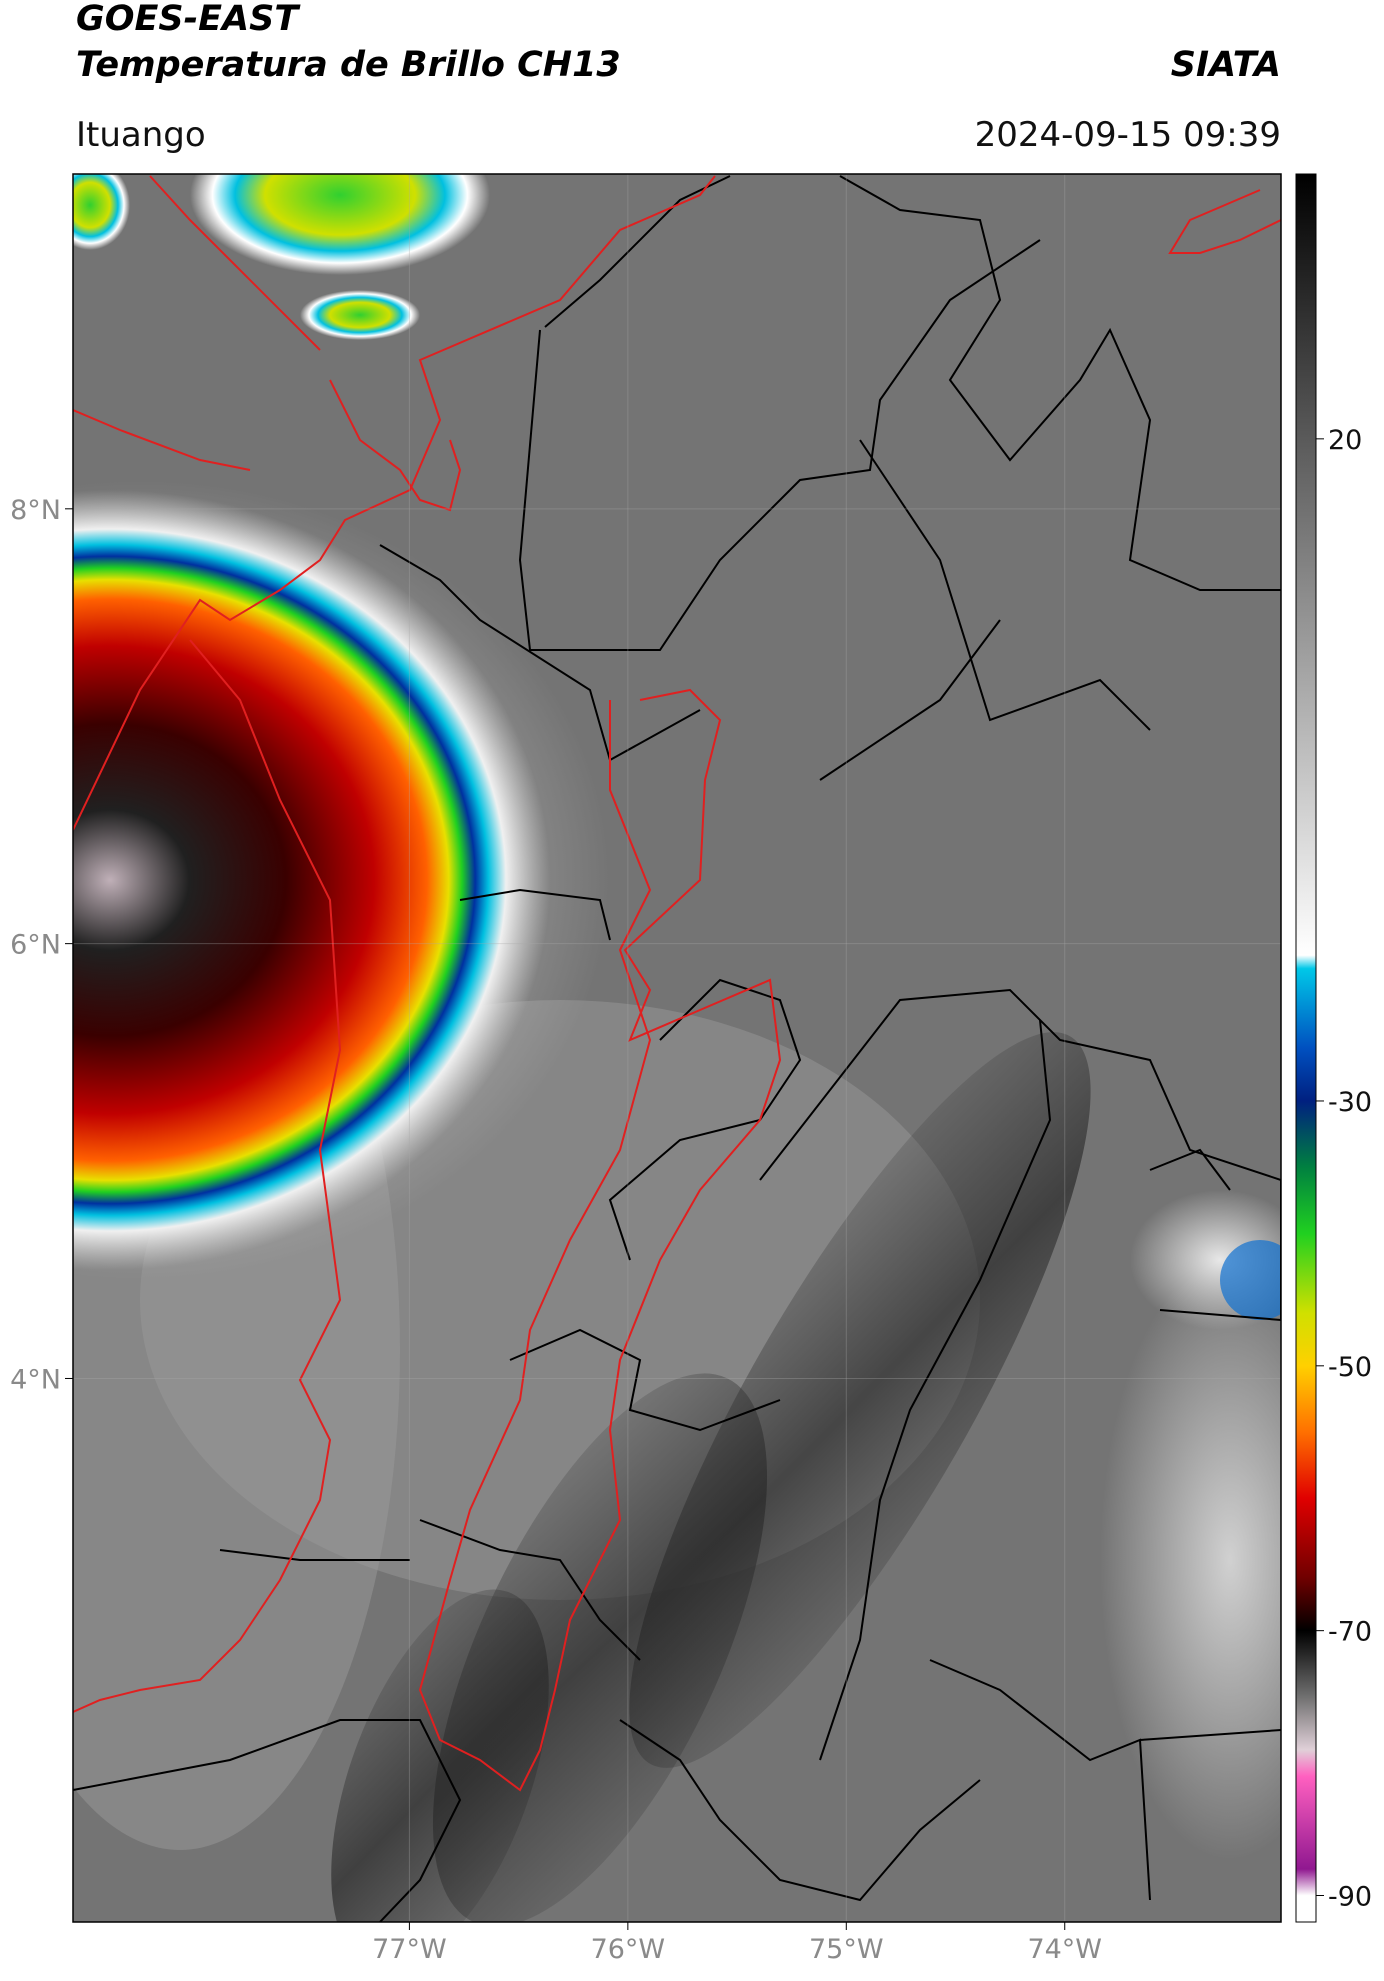 This screenshot has height=1981, width=1384. I want to click on colorbar-tick-label: 20, so click(1345, 440).